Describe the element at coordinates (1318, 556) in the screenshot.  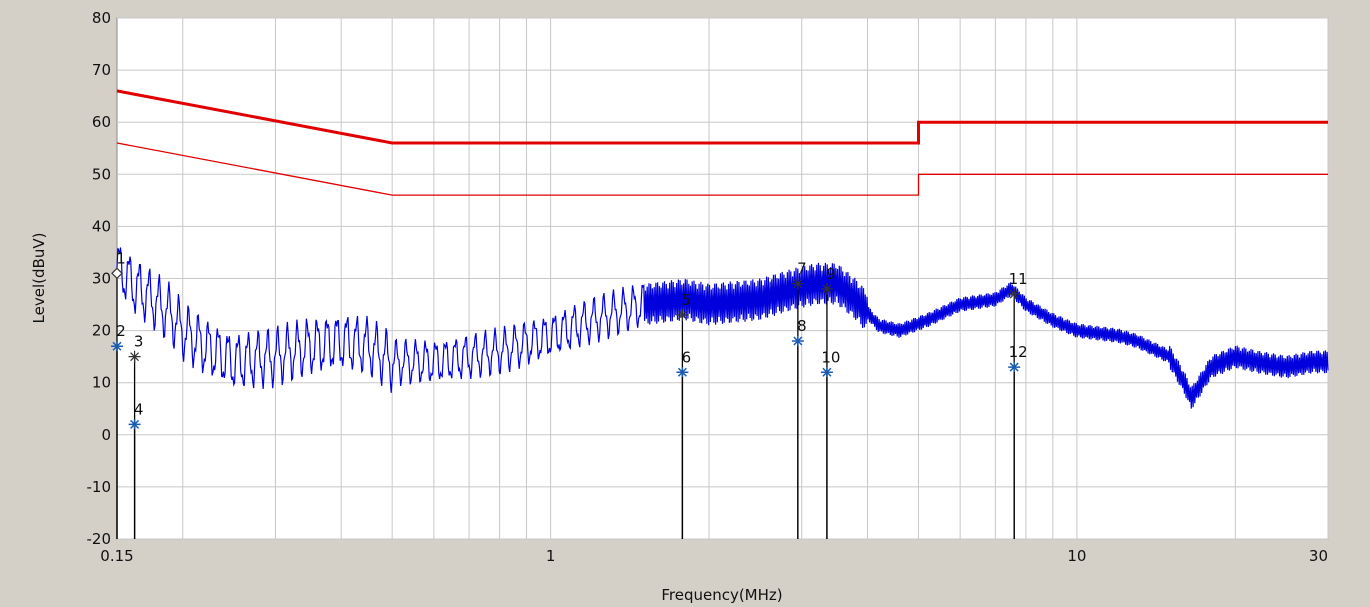
I see `x-tick-label: 30` at that location.